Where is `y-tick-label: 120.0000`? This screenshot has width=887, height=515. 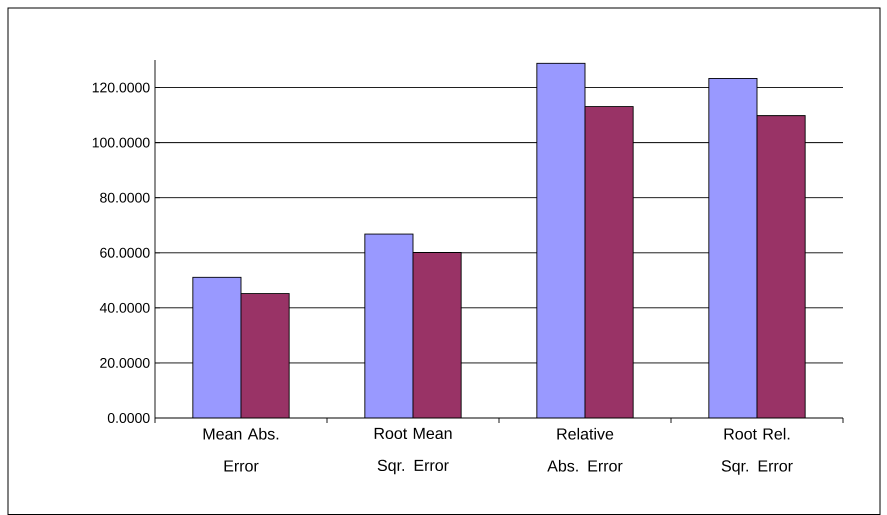
y-tick-label: 120.0000 is located at coordinates (121, 87).